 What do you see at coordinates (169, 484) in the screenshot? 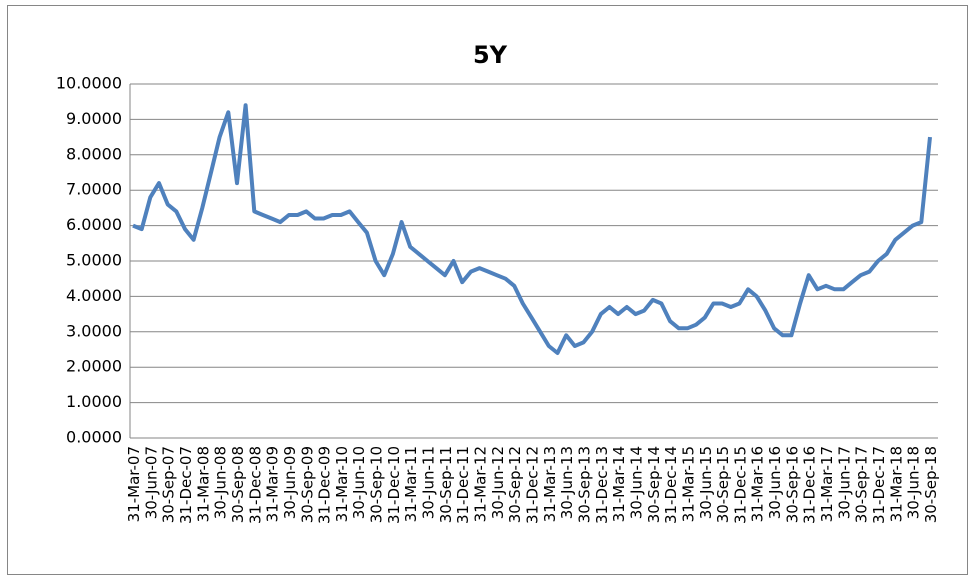
I see `x-tick-label: 30-Sep-07` at bounding box center [169, 484].